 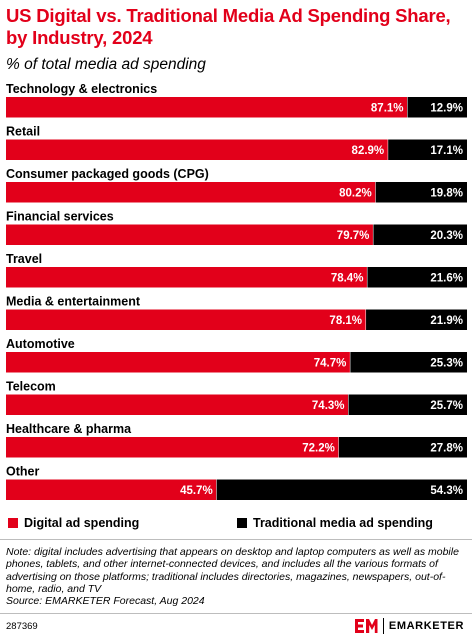 I want to click on bar-row: Telecom 74.3% 25.7%, so click(x=236, y=397).